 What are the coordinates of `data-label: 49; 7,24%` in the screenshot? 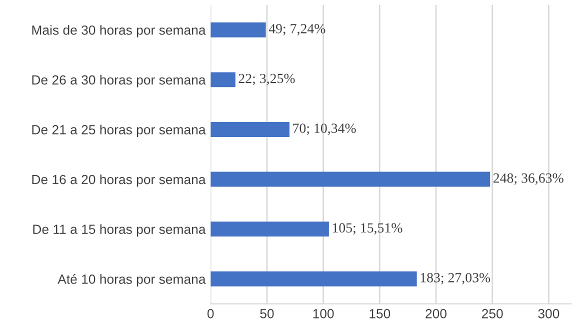 It's located at (297, 30).